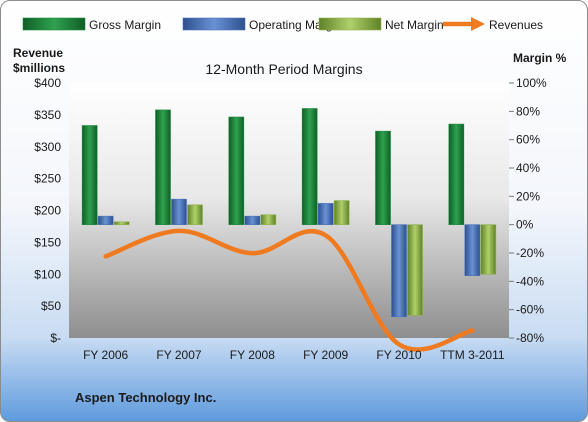 The width and height of the screenshot is (588, 422). What do you see at coordinates (295, 25) in the screenshot?
I see `legend-label-operating-margin: Operating Margin` at bounding box center [295, 25].